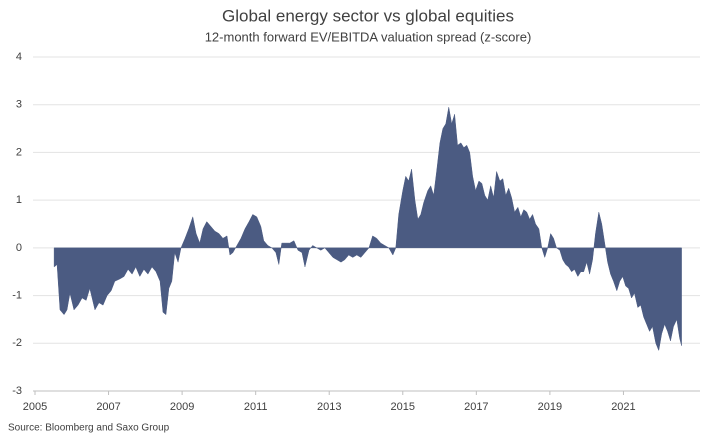 This screenshot has height=440, width=708. I want to click on y-tick-label: 3, so click(19, 105).